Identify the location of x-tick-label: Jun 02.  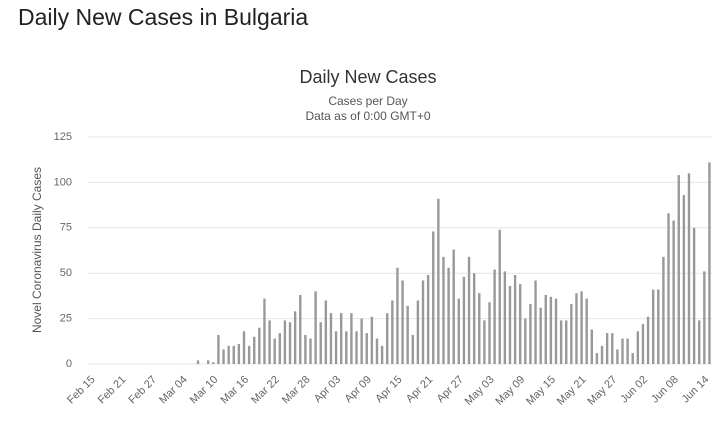
(634, 390).